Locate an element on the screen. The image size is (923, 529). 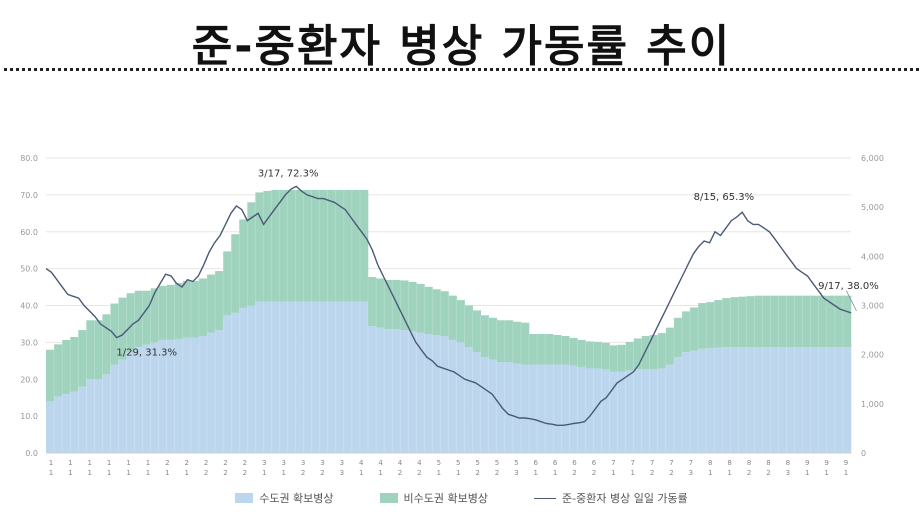
y-left-tick-label: 80.0 is located at coordinates (29, 158).